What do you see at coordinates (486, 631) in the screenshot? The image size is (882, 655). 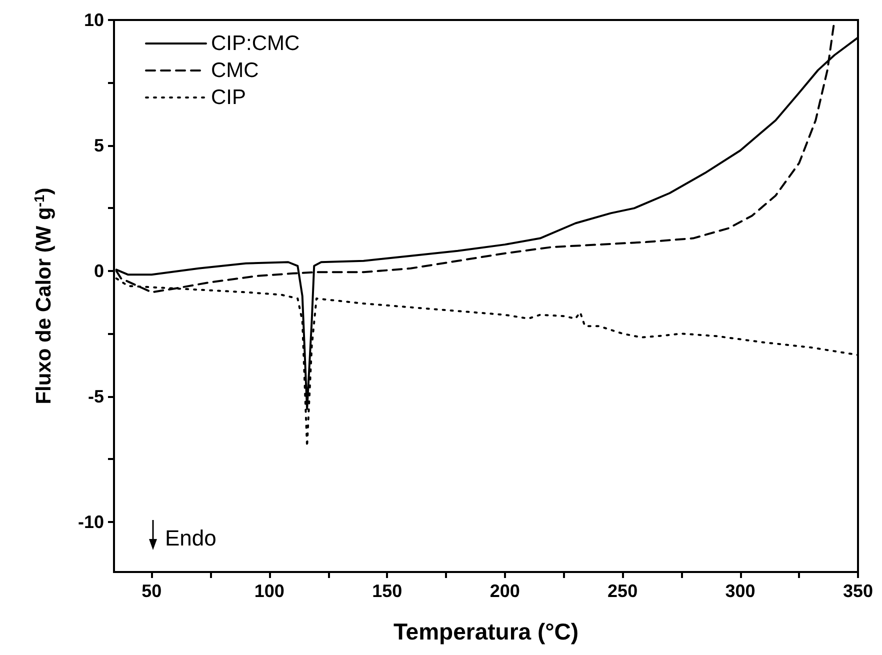 I see `x-axis-title: Temperatura (°C)` at bounding box center [486, 631].